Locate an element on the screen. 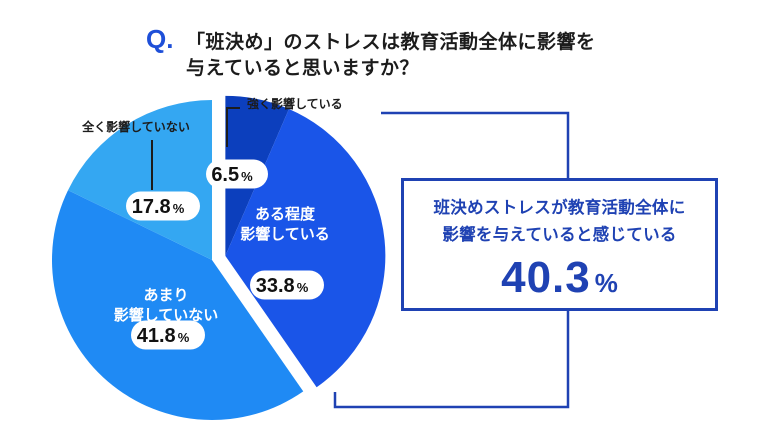  result-callout: 班決めストレスが教育活動全体に 影響を与えていると感じている 40.3% is located at coordinates (559, 244).